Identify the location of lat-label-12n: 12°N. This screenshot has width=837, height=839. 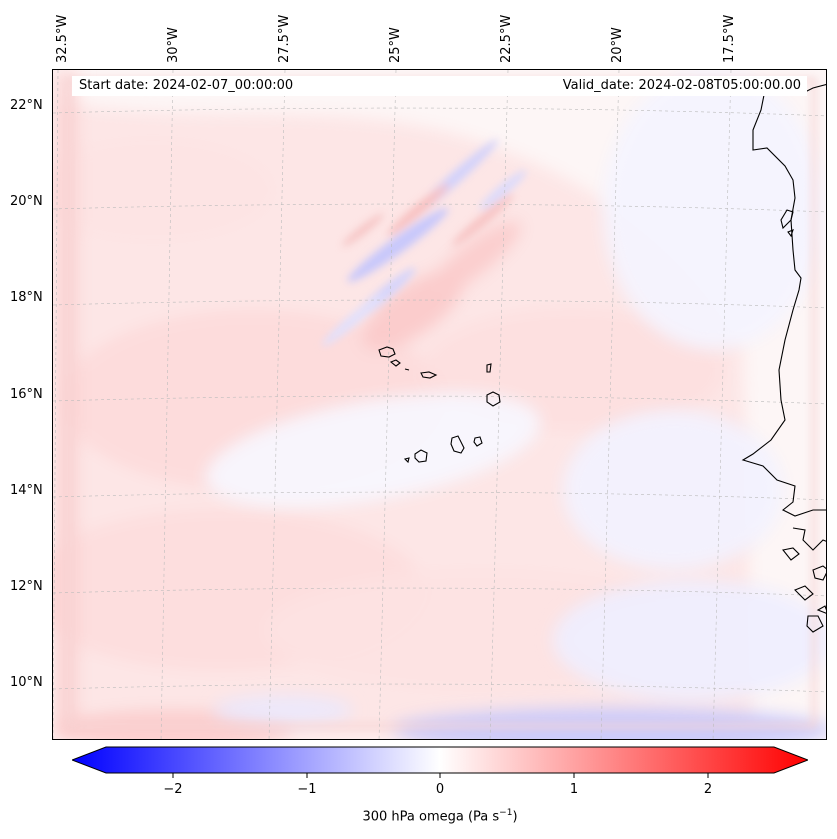
(26, 586).